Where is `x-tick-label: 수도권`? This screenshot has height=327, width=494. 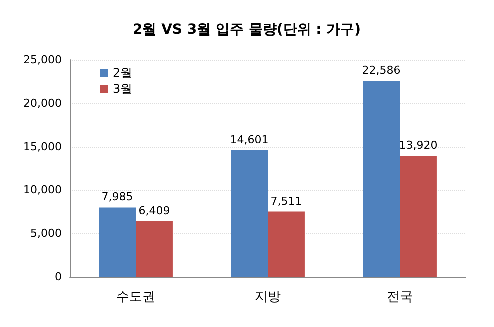 x-tick-label: 수도권 is located at coordinates (136, 297).